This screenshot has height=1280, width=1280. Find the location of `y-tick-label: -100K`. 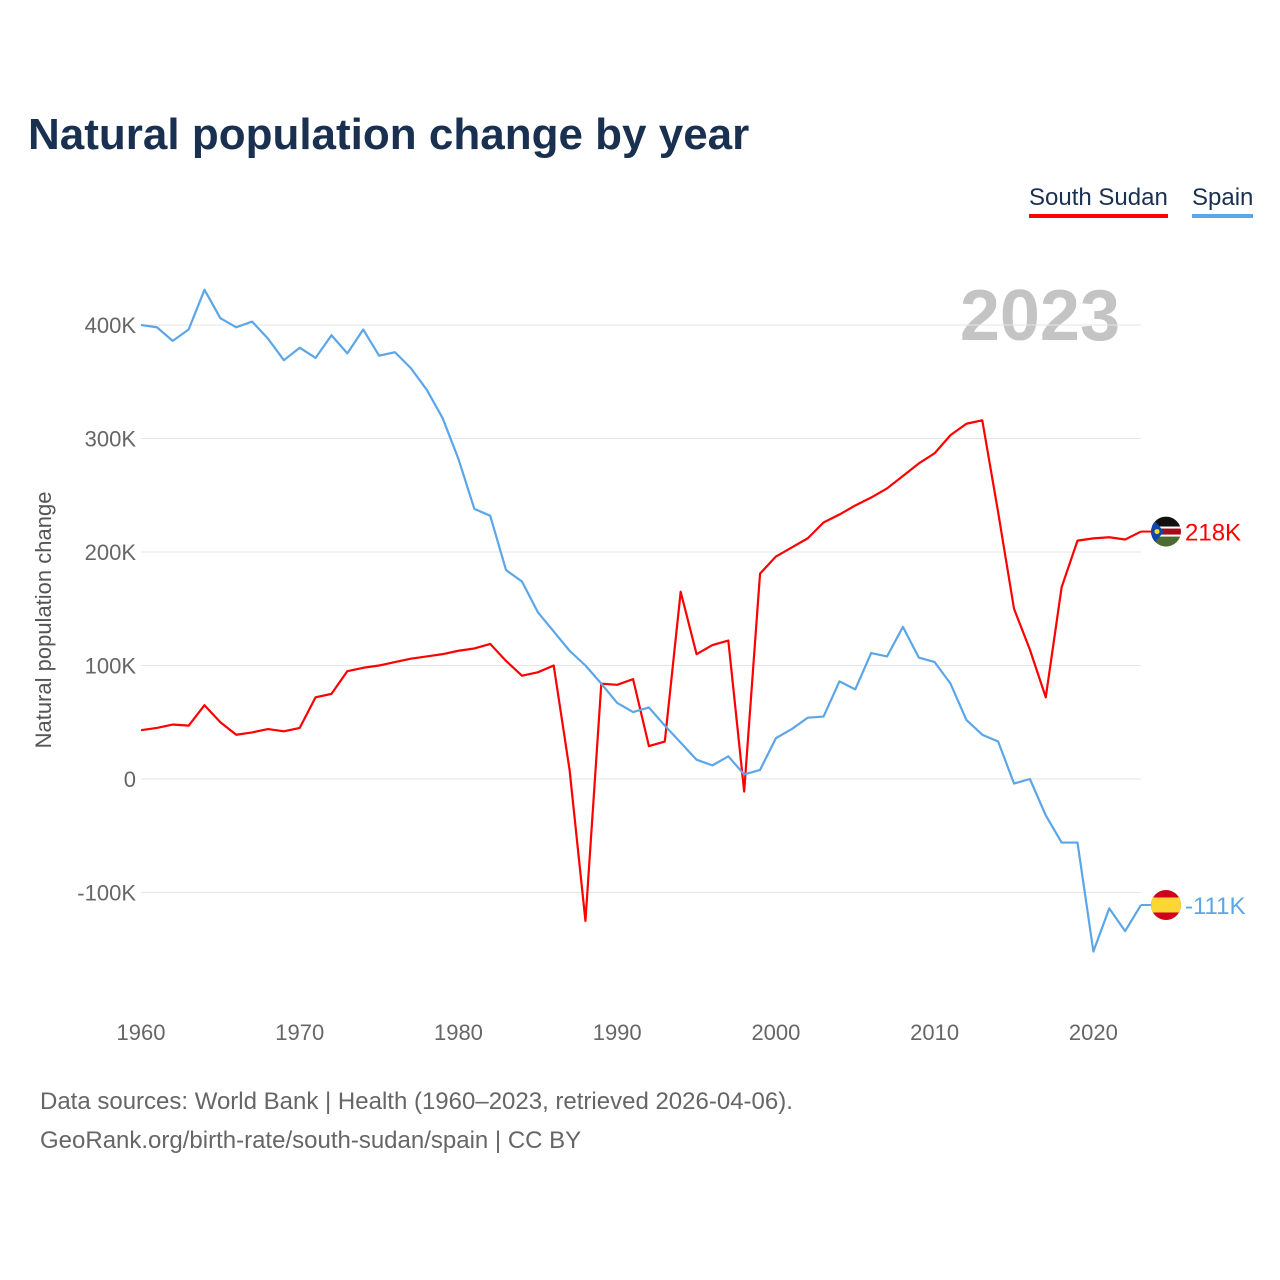

y-tick-label: -100K is located at coordinates (106, 893).